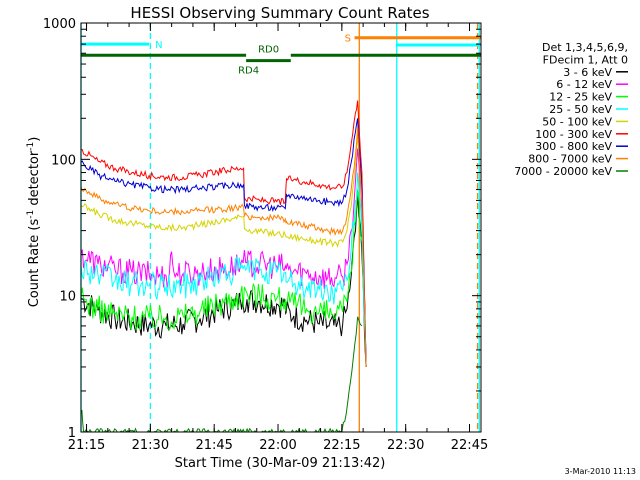 Image resolution: width=640 pixels, height=480 pixels. Describe the element at coordinates (59, 24) in the screenshot. I see `y-tick-label: 1000` at that location.